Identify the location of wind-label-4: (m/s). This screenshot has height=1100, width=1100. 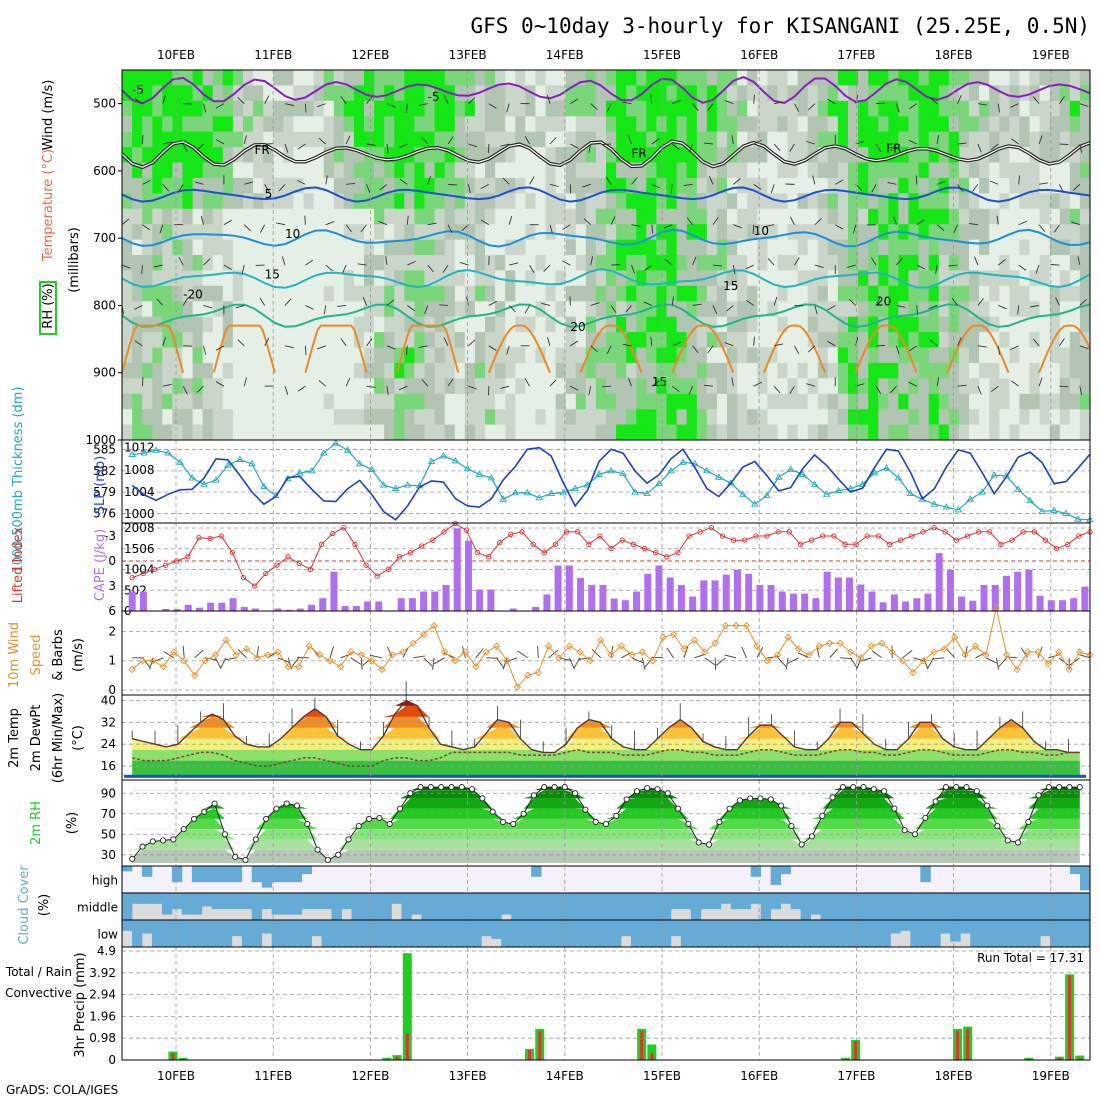
(78, 655).